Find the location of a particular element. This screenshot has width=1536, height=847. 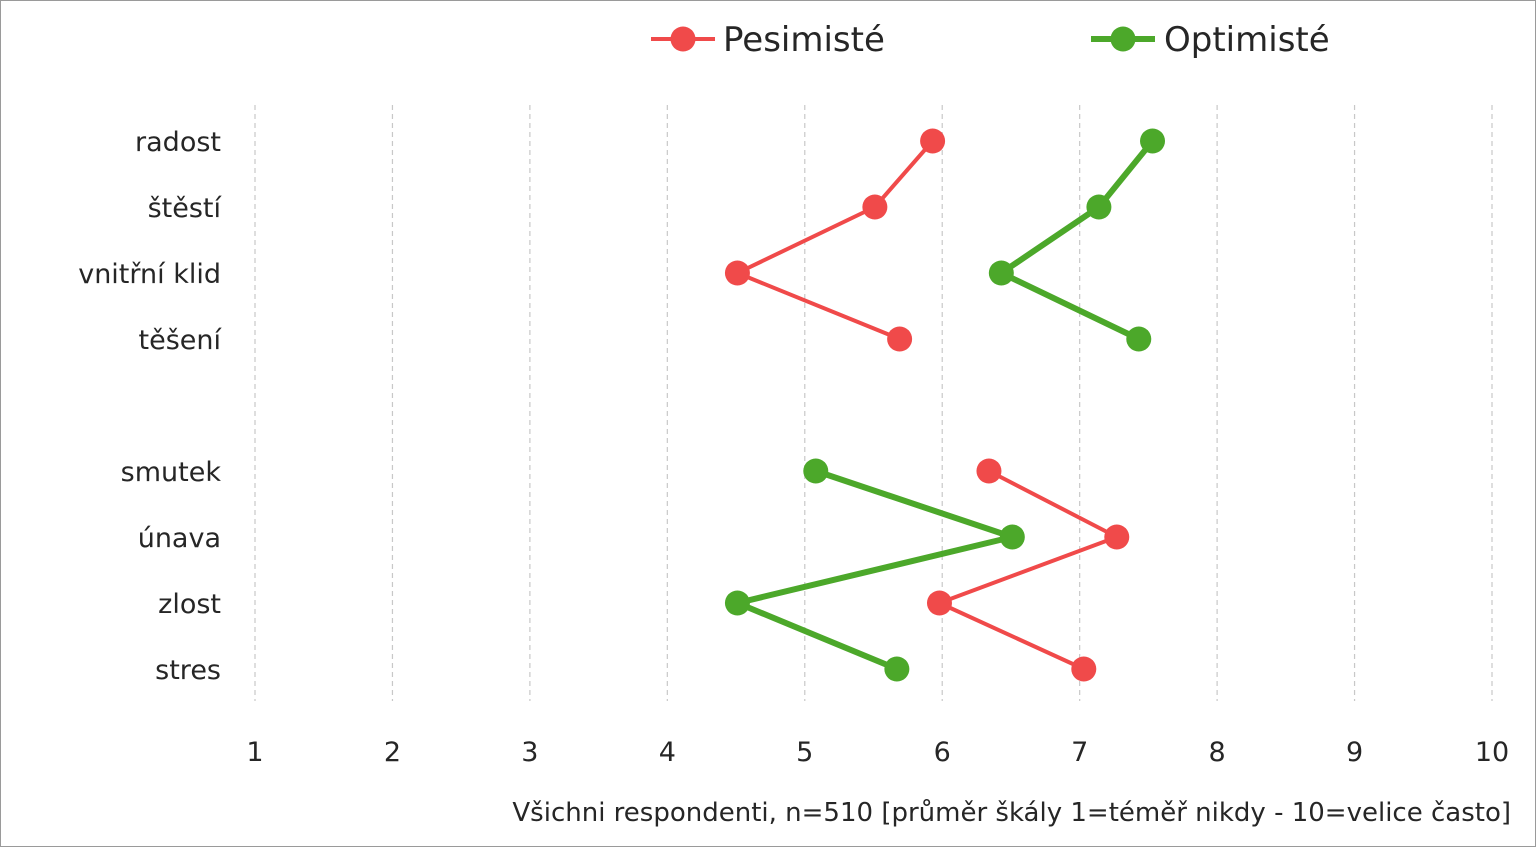

x-tick-label: 2 is located at coordinates (392, 752).